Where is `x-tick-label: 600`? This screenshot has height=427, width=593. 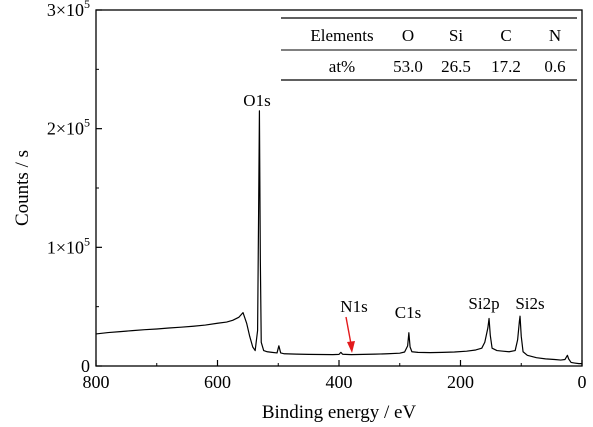 x-tick-label: 600 is located at coordinates (217, 382).